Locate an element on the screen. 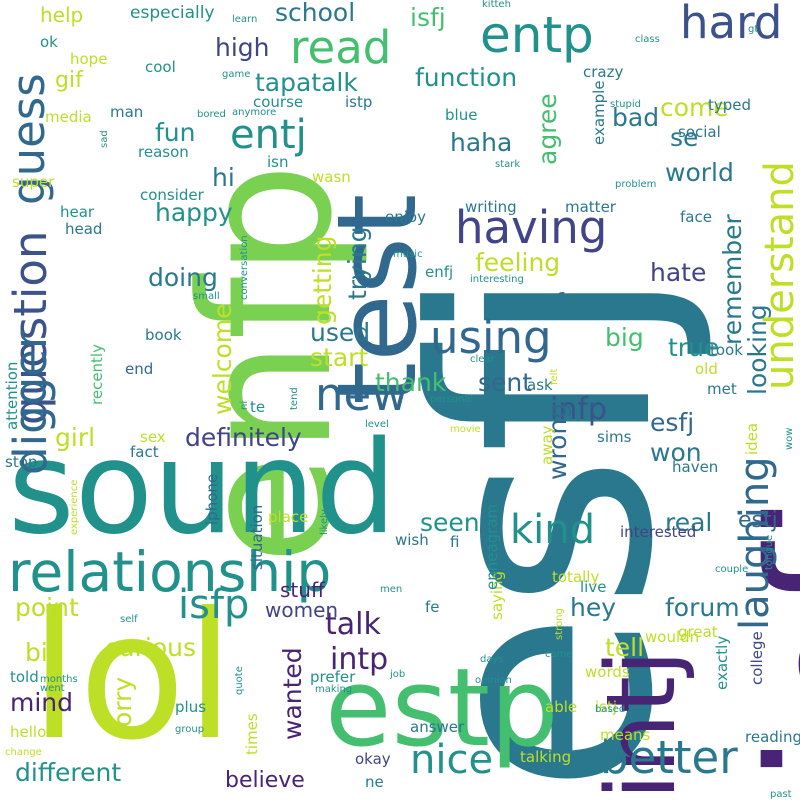 The image size is (800, 800). word-women: women is located at coordinates (302, 610).